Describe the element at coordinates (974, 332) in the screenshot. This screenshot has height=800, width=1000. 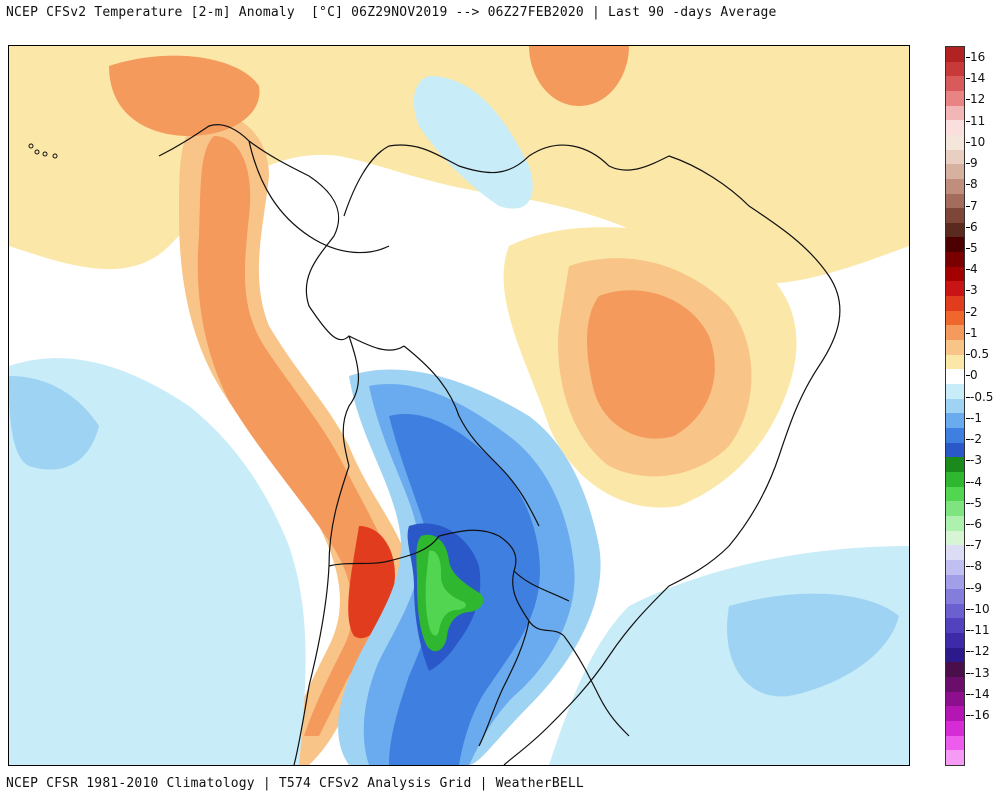
I see `color-scale-label: 1` at that location.